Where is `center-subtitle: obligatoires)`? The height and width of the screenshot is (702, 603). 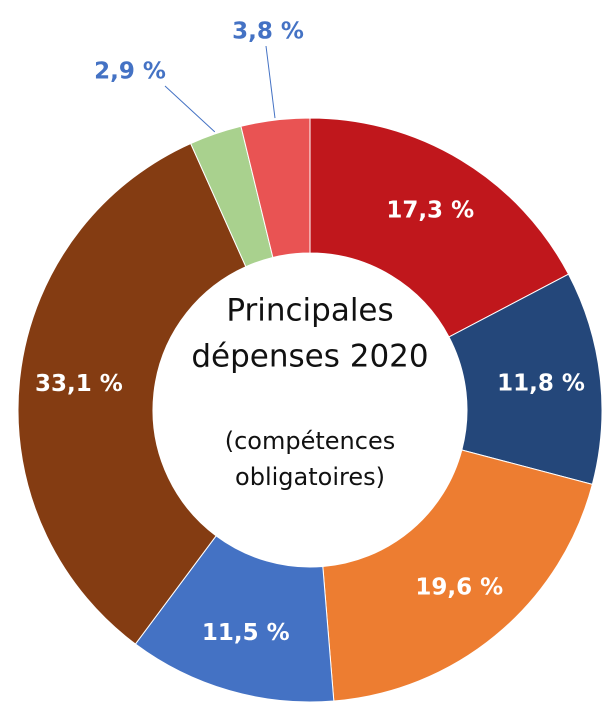
center-subtitle: obligatoires) is located at coordinates (310, 477).